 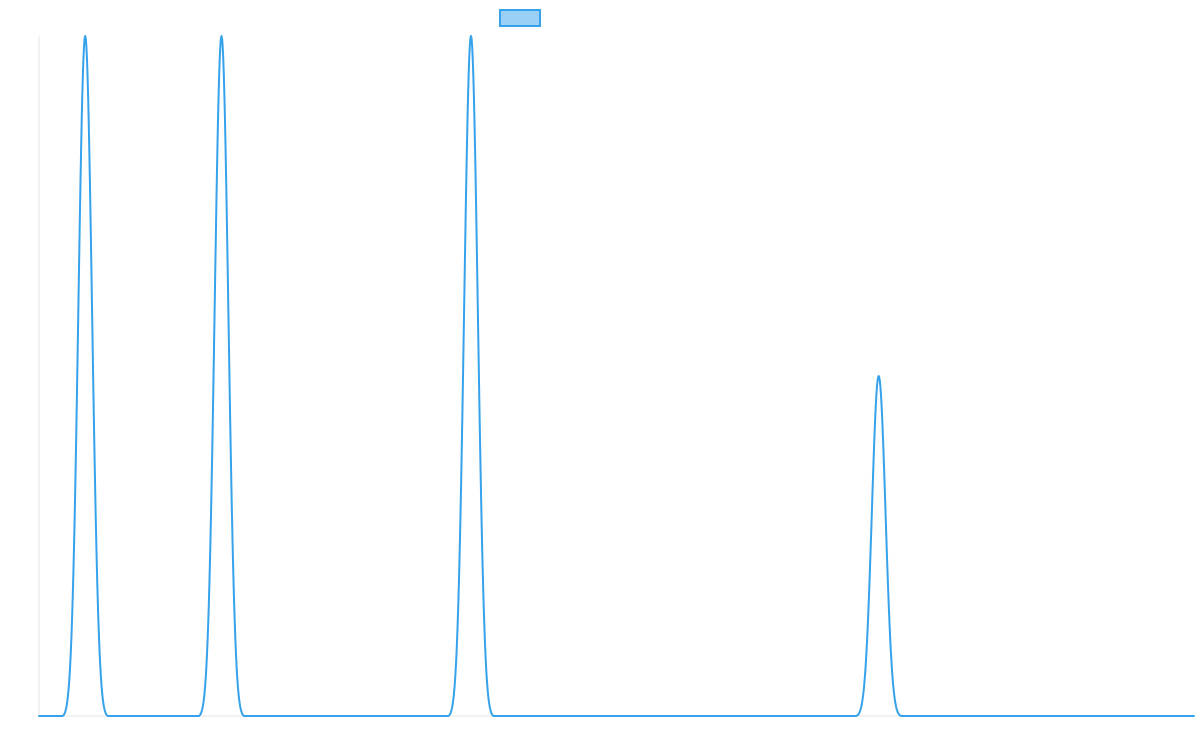 I want to click on legend, so click(x=520, y=18).